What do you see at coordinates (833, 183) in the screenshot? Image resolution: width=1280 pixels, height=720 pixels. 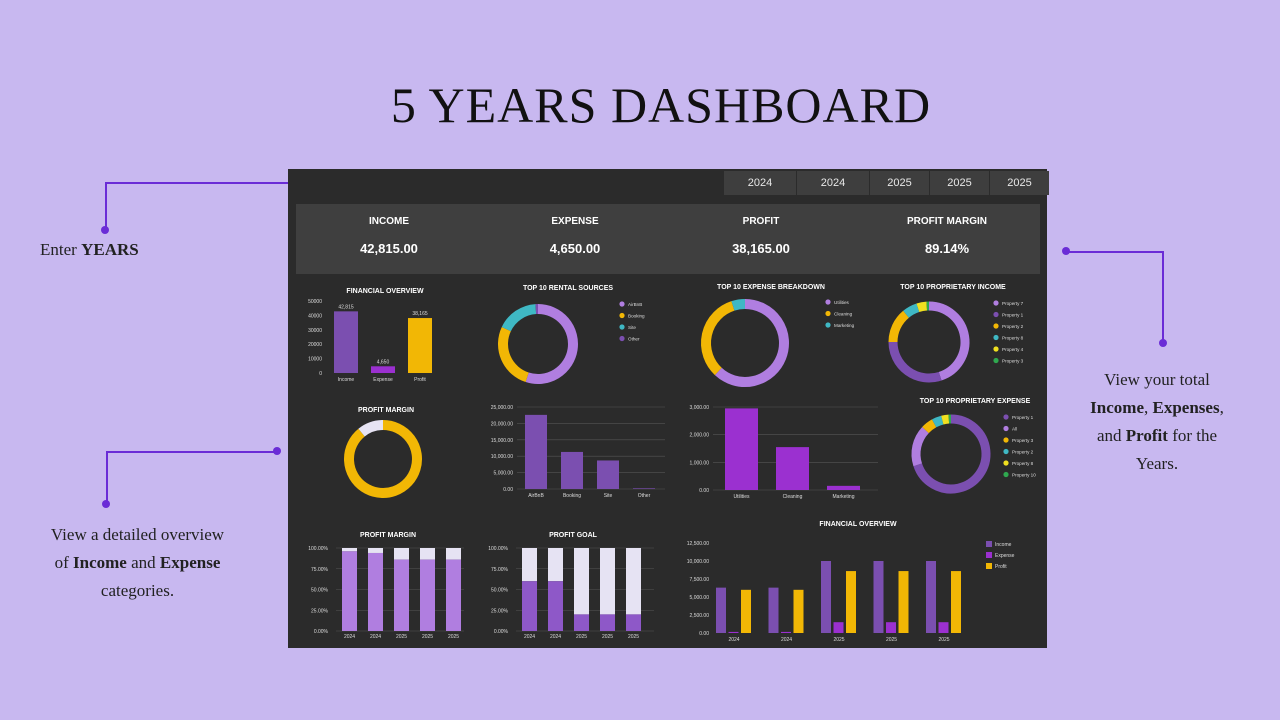 I see `year-input-2: 2024` at bounding box center [833, 183].